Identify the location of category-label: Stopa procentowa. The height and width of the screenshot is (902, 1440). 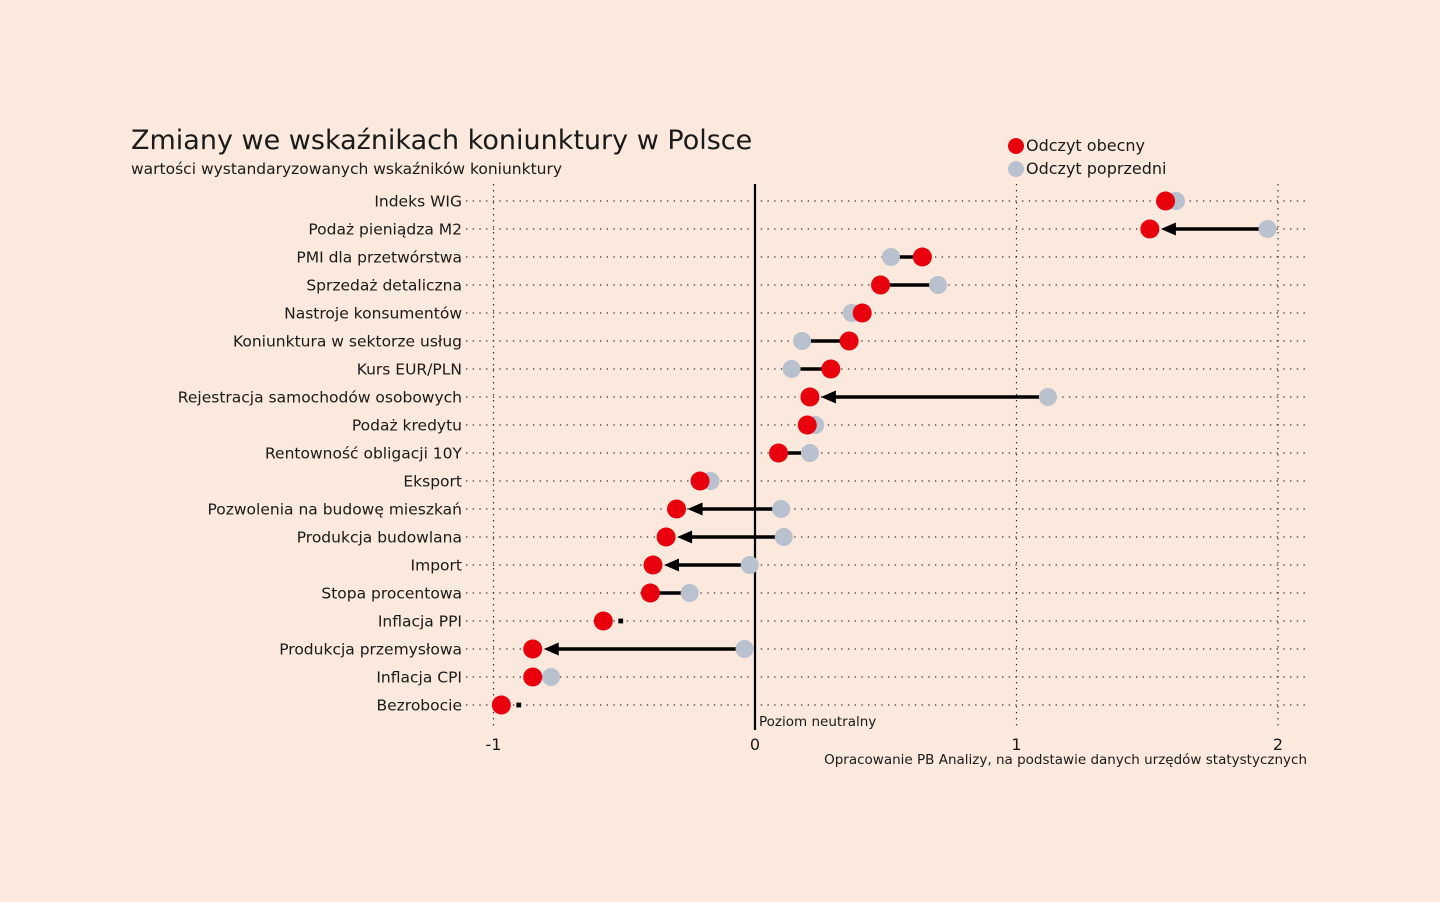
(391, 594).